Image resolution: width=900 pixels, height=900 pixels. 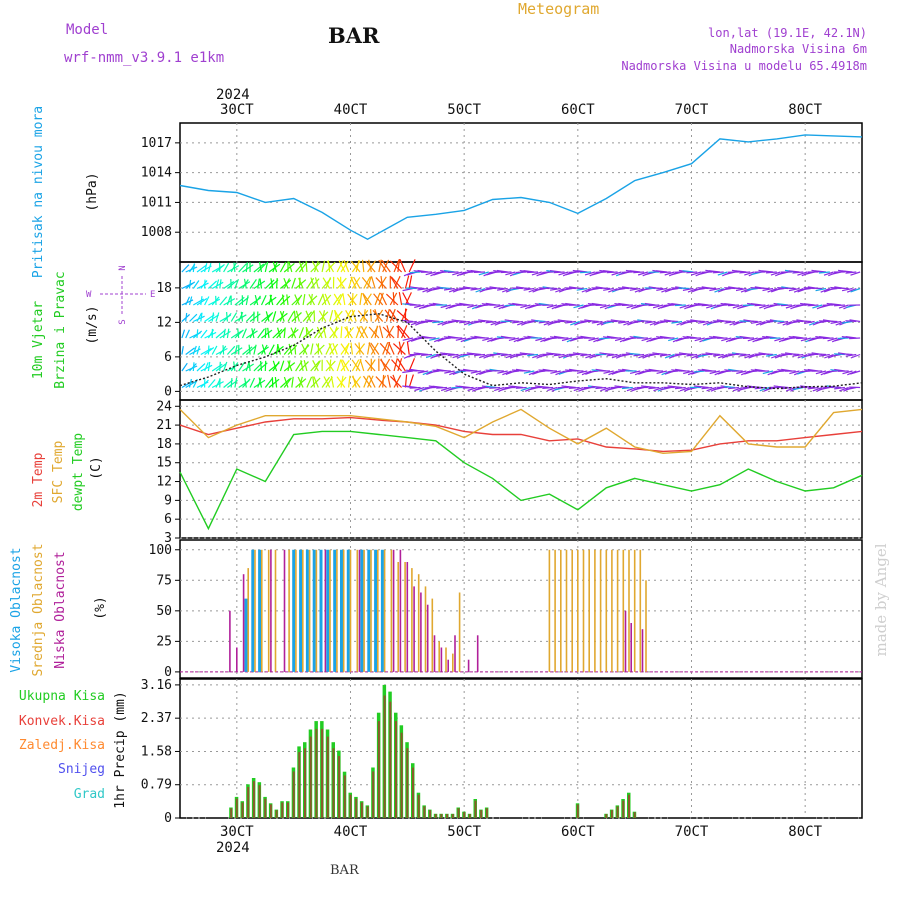 I want to click on compass-rose: N W E S, so click(x=120, y=294).